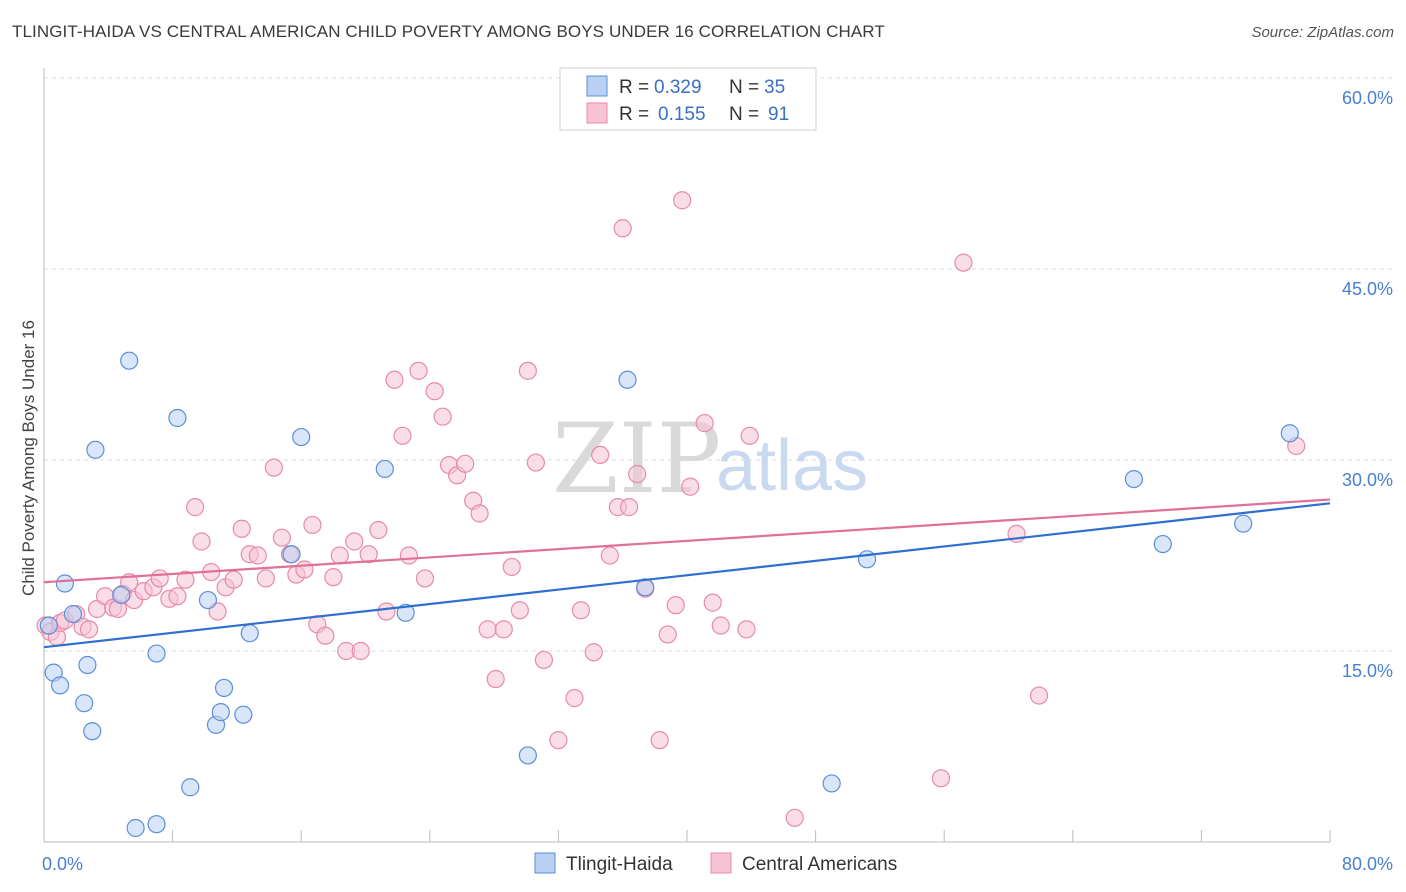 The width and height of the screenshot is (1406, 892). Describe the element at coordinates (1367, 289) in the screenshot. I see `y-tick-label-2: 45.0%` at that location.